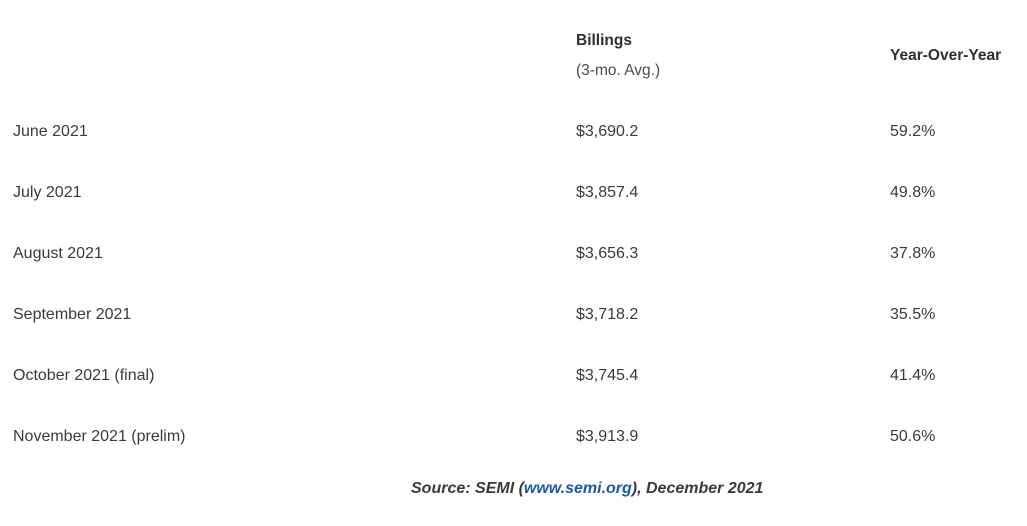 Image resolution: width=1027 pixels, height=526 pixels. What do you see at coordinates (99, 436) in the screenshot?
I see `row-period: November 2021 (prelim)` at bounding box center [99, 436].